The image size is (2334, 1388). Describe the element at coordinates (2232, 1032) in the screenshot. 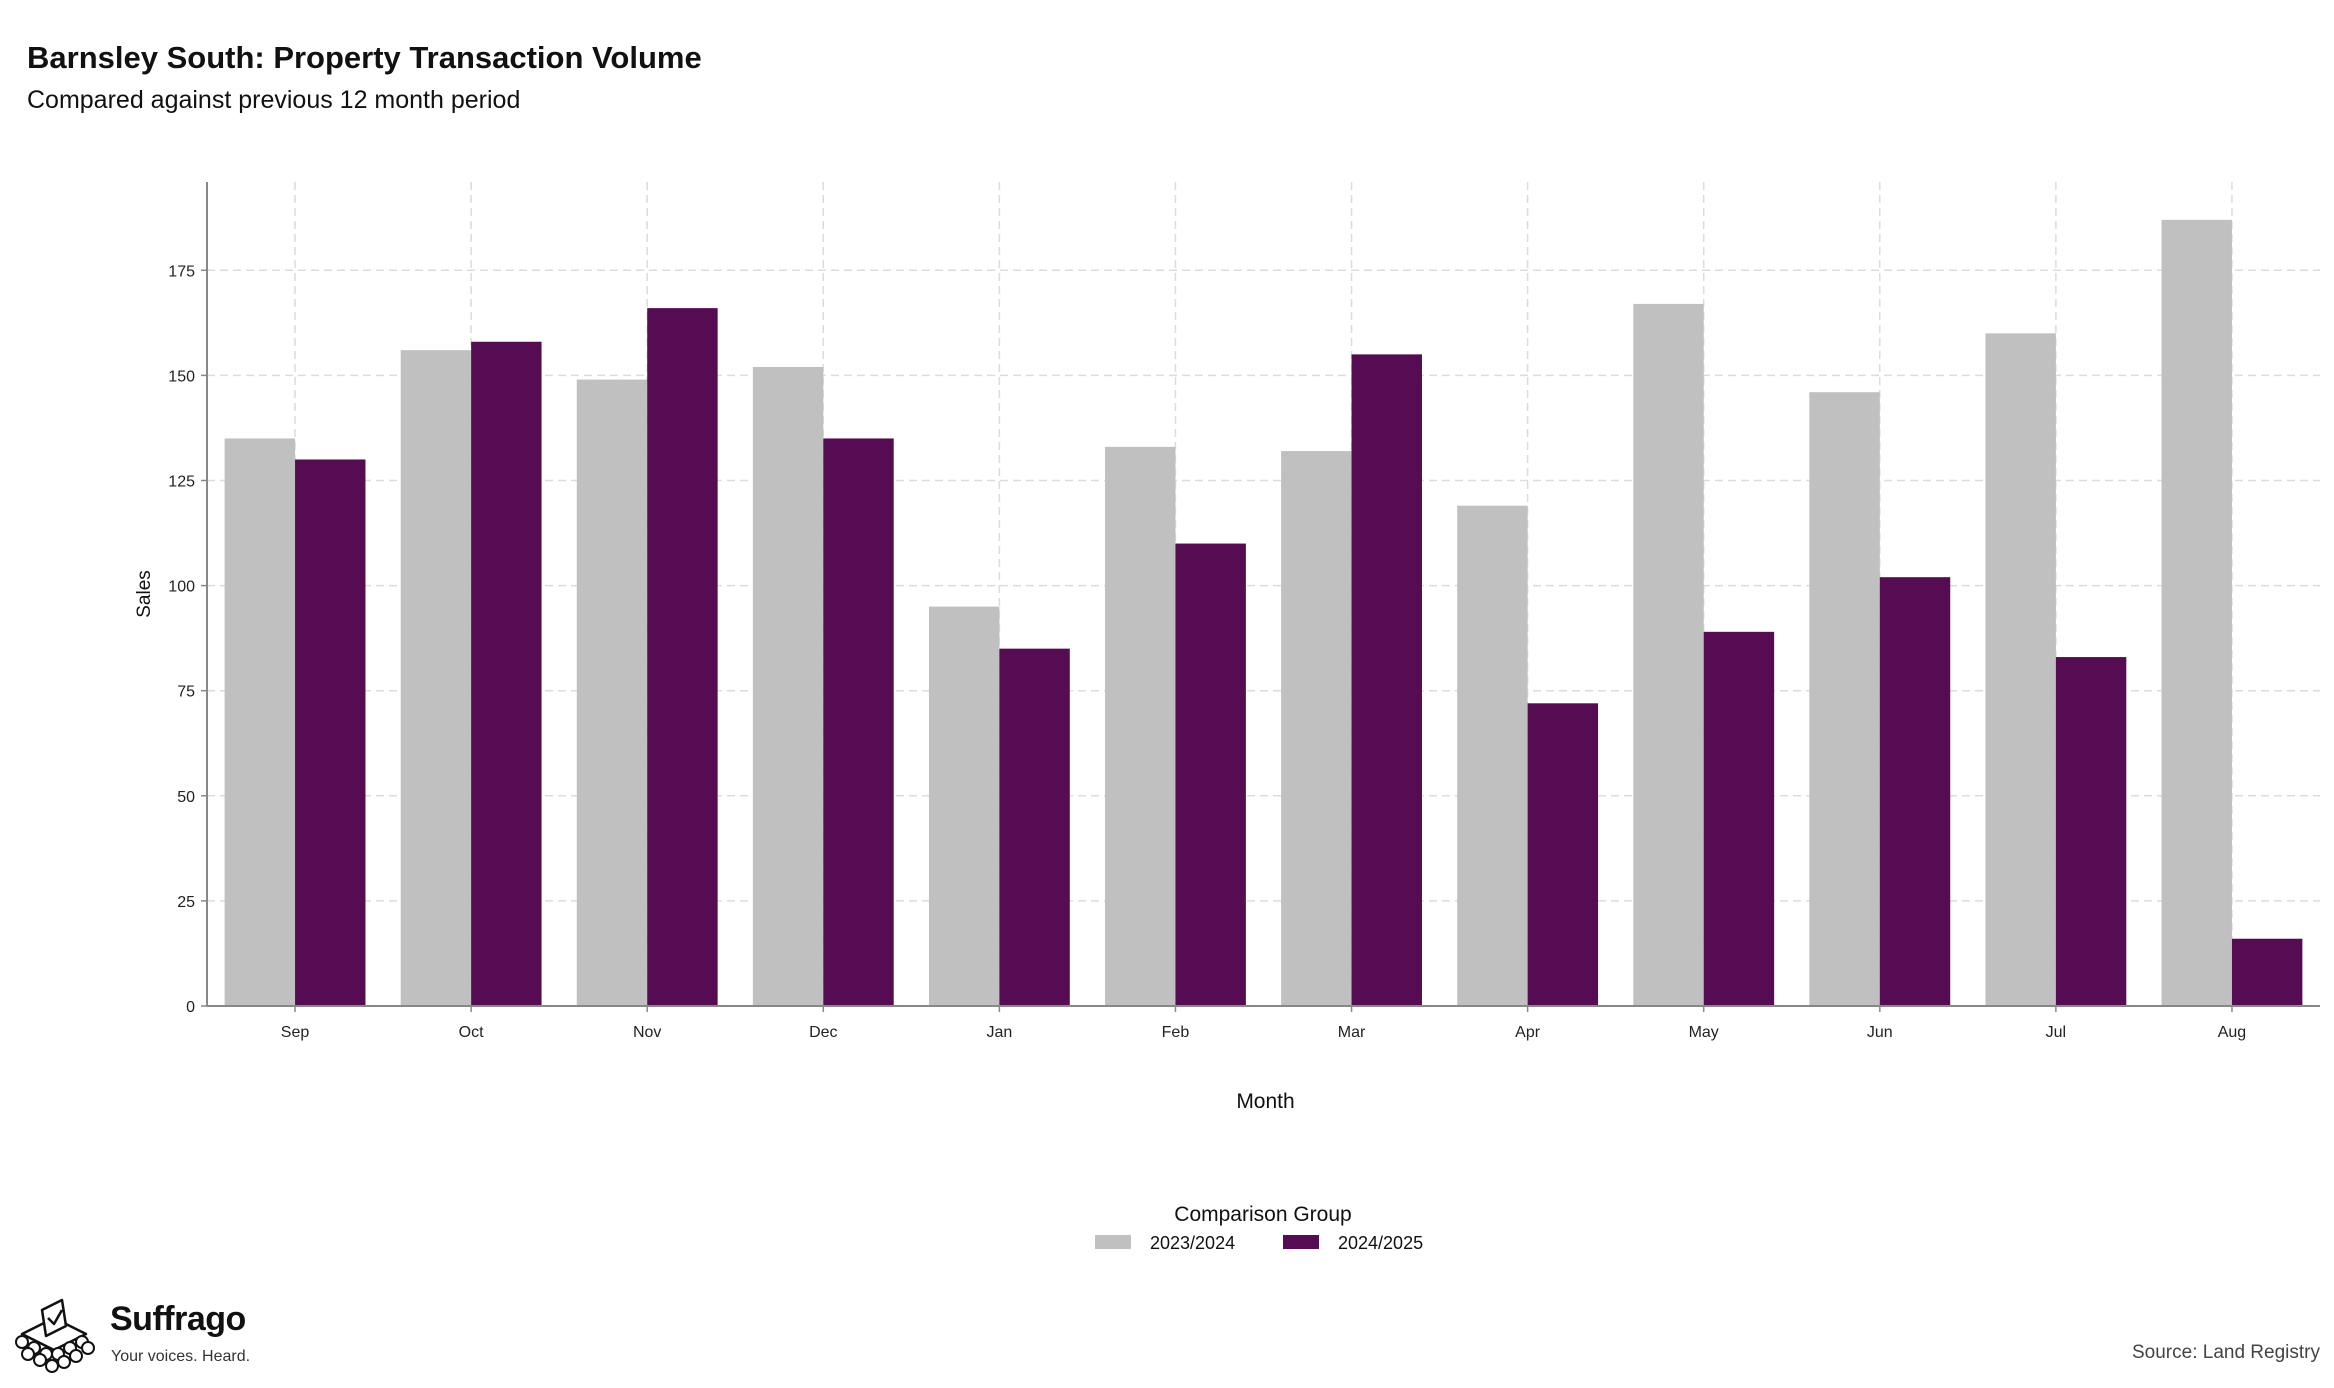

I see `x-tick-label: Aug` at that location.